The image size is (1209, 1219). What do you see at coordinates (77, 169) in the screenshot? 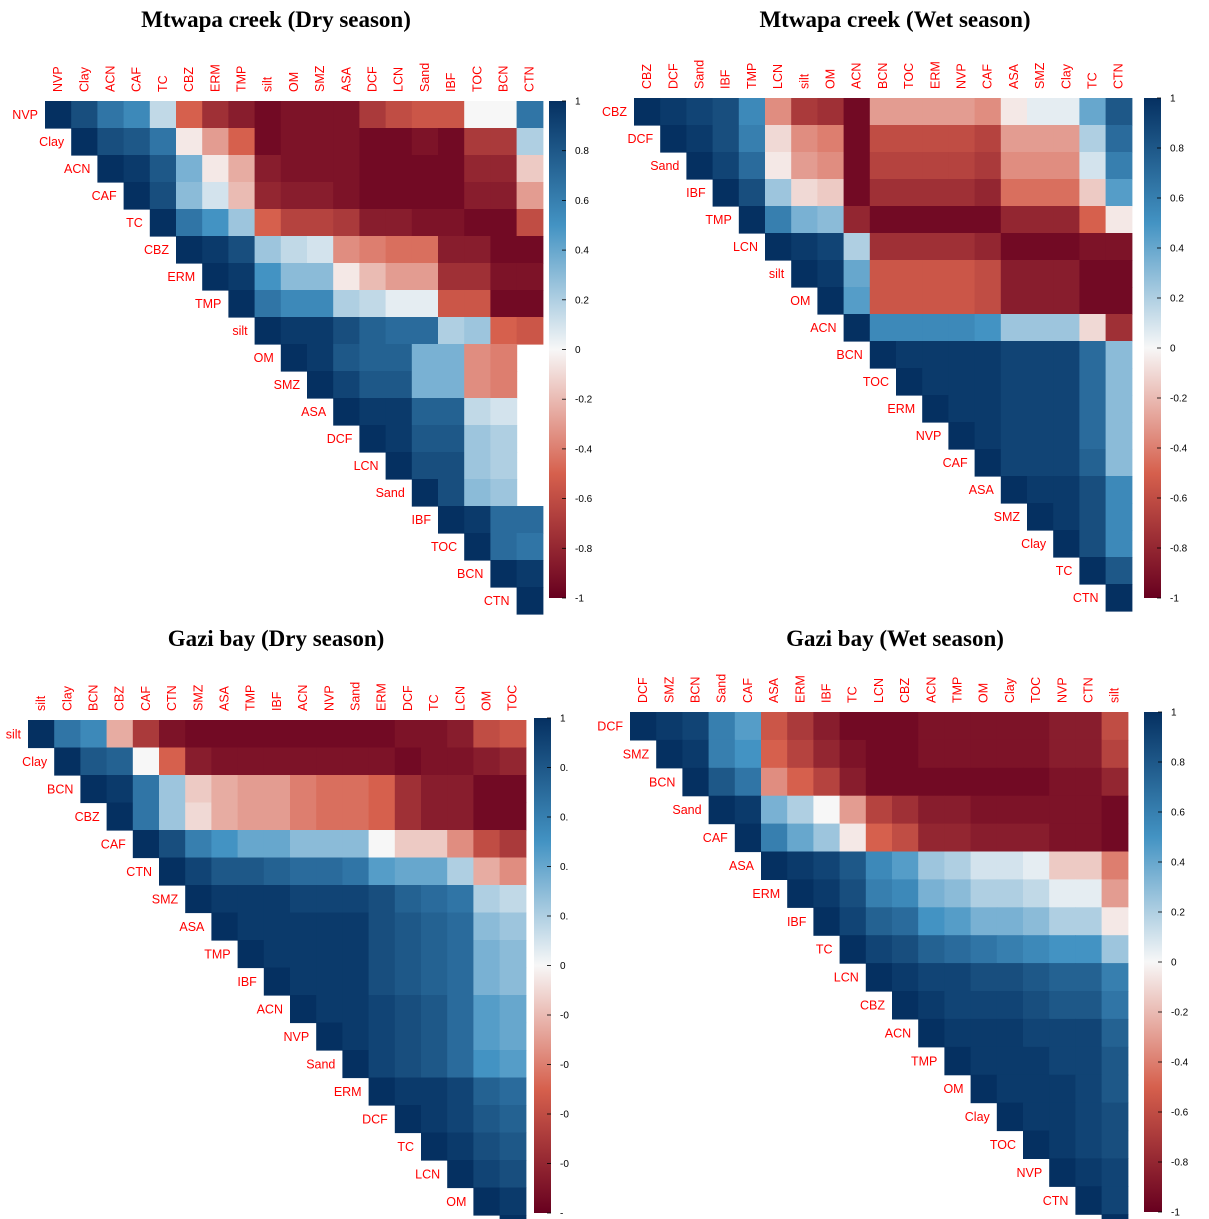
I see `row-label: ACN` at bounding box center [77, 169].